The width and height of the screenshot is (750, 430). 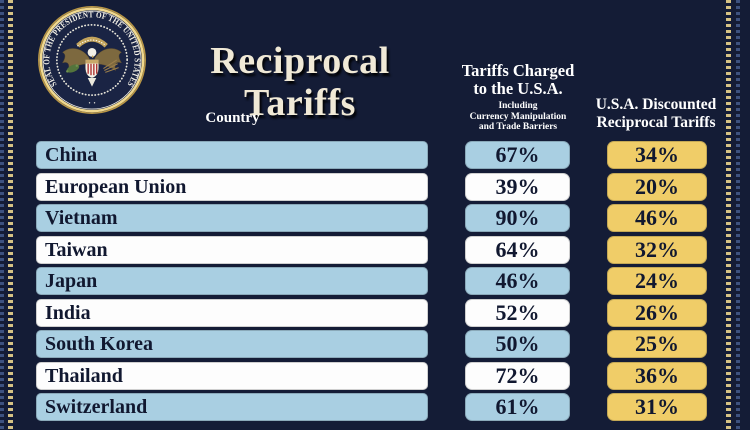 I want to click on charged-header-sub2: Currency Manipulation, so click(x=518, y=116).